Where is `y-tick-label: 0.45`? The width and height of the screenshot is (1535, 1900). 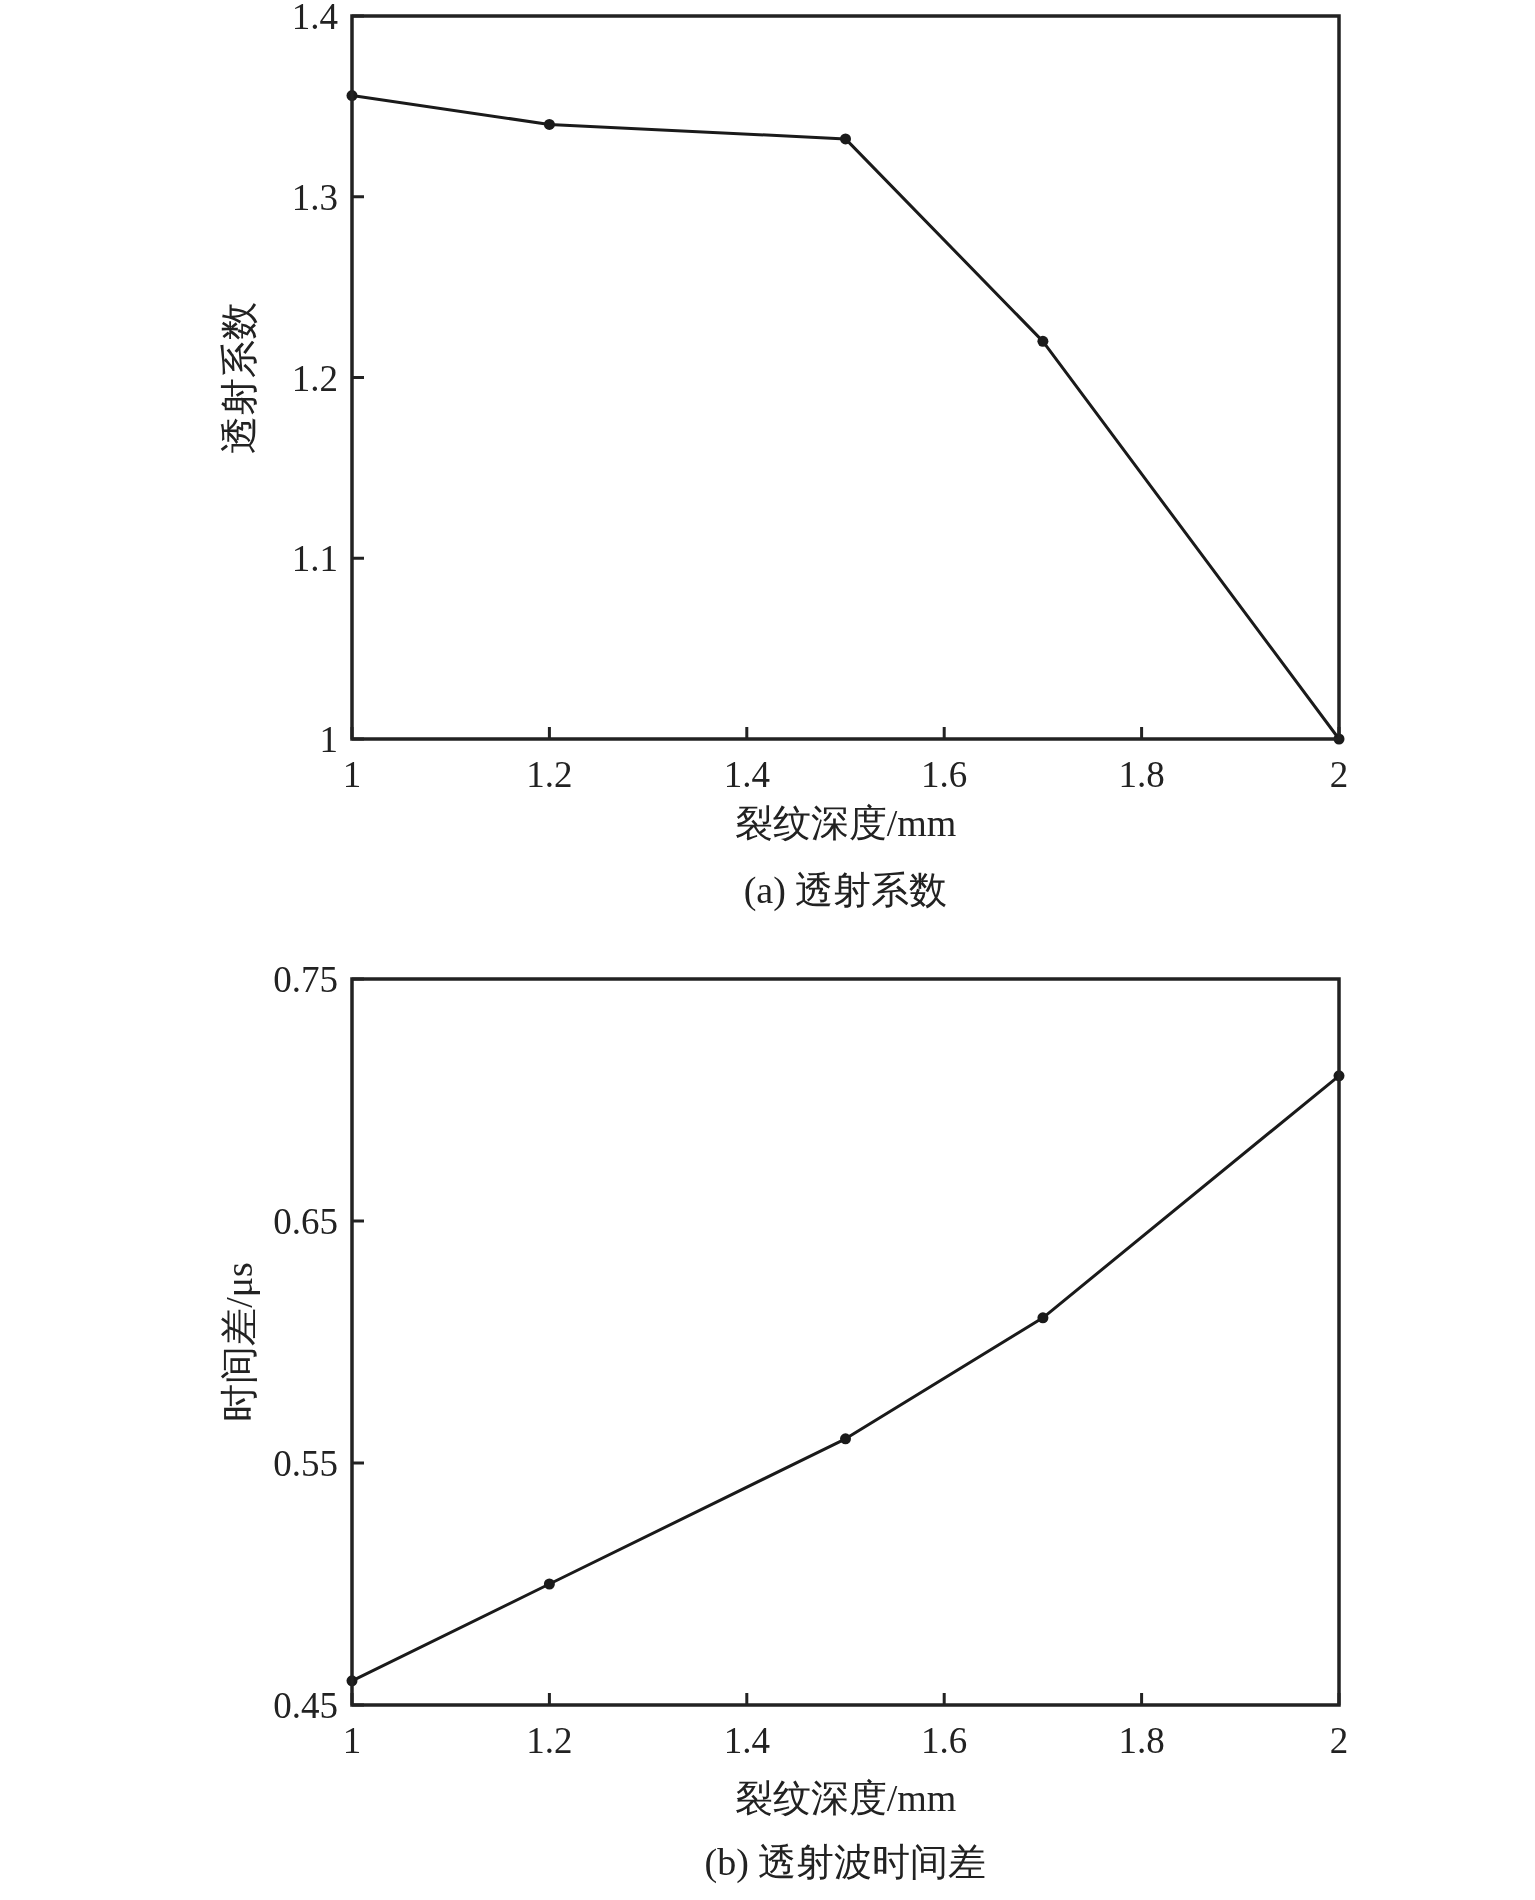
y-tick-label: 0.45 is located at coordinates (305, 1705).